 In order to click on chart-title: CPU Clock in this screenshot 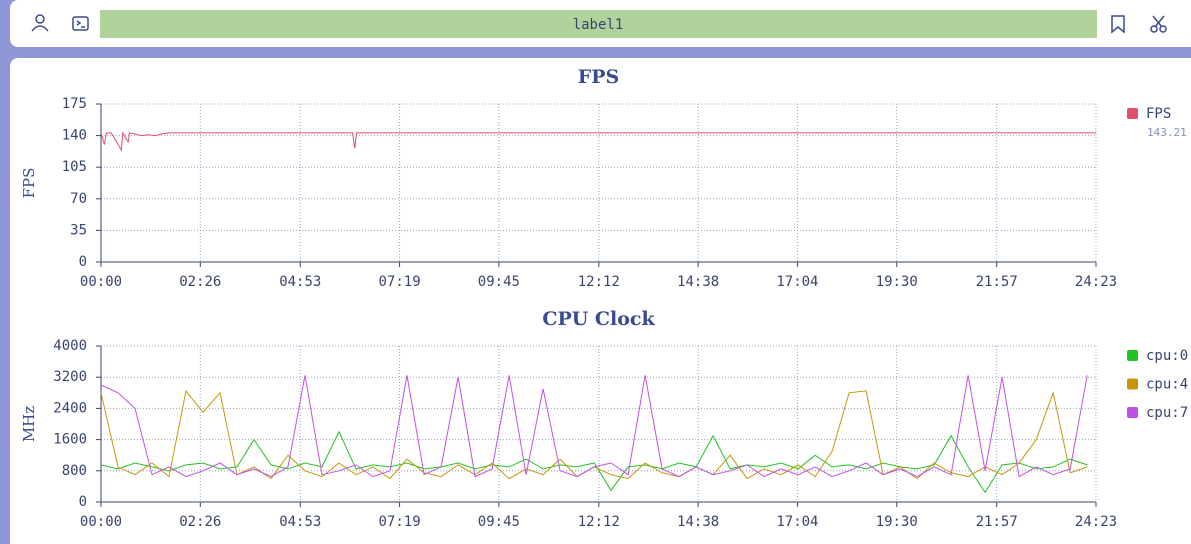, I will do `click(598, 319)`.